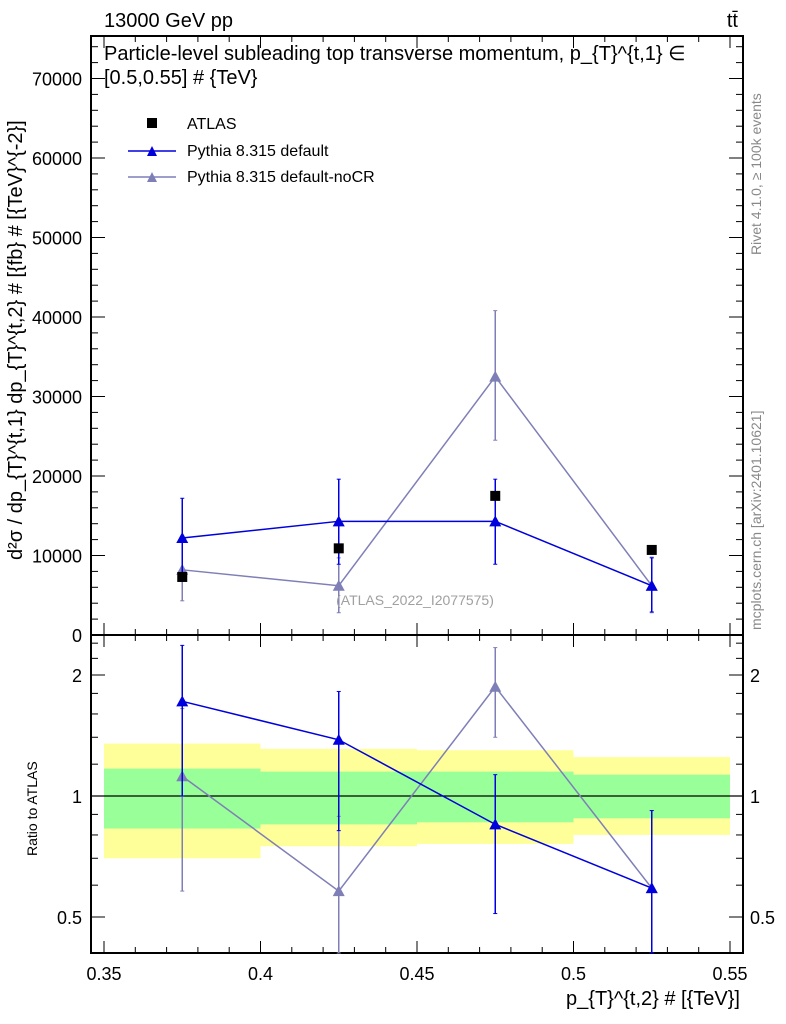 This screenshot has width=786, height=1024. I want to click on ratio-bands, so click(417, 801).